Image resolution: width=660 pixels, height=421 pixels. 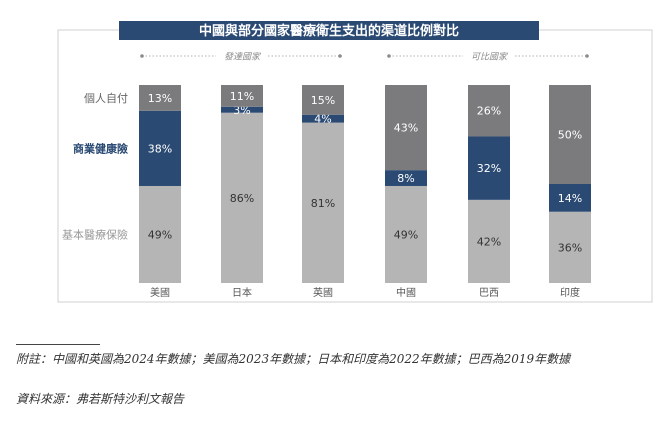 I want to click on category-labels: 美國 日本 英國 中國 巴西 印度, so click(x=365, y=292).